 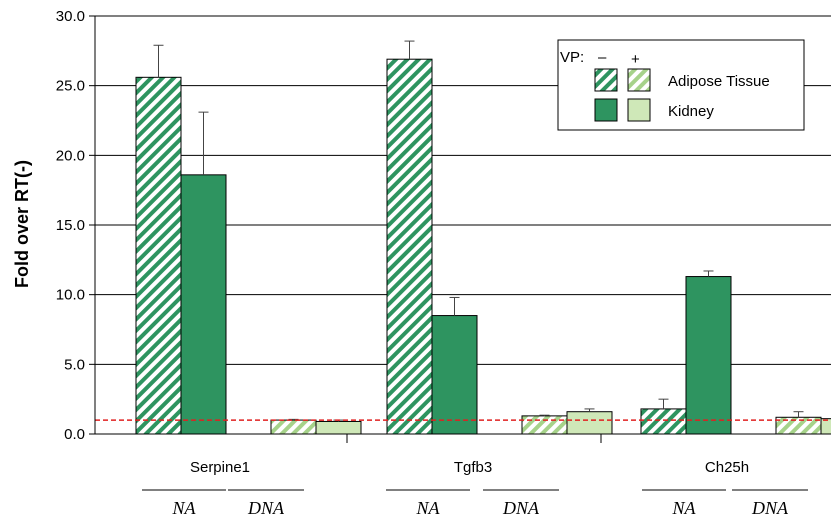 What do you see at coordinates (70, 86) in the screenshot?
I see `y-tick-label: 25.0` at bounding box center [70, 86].